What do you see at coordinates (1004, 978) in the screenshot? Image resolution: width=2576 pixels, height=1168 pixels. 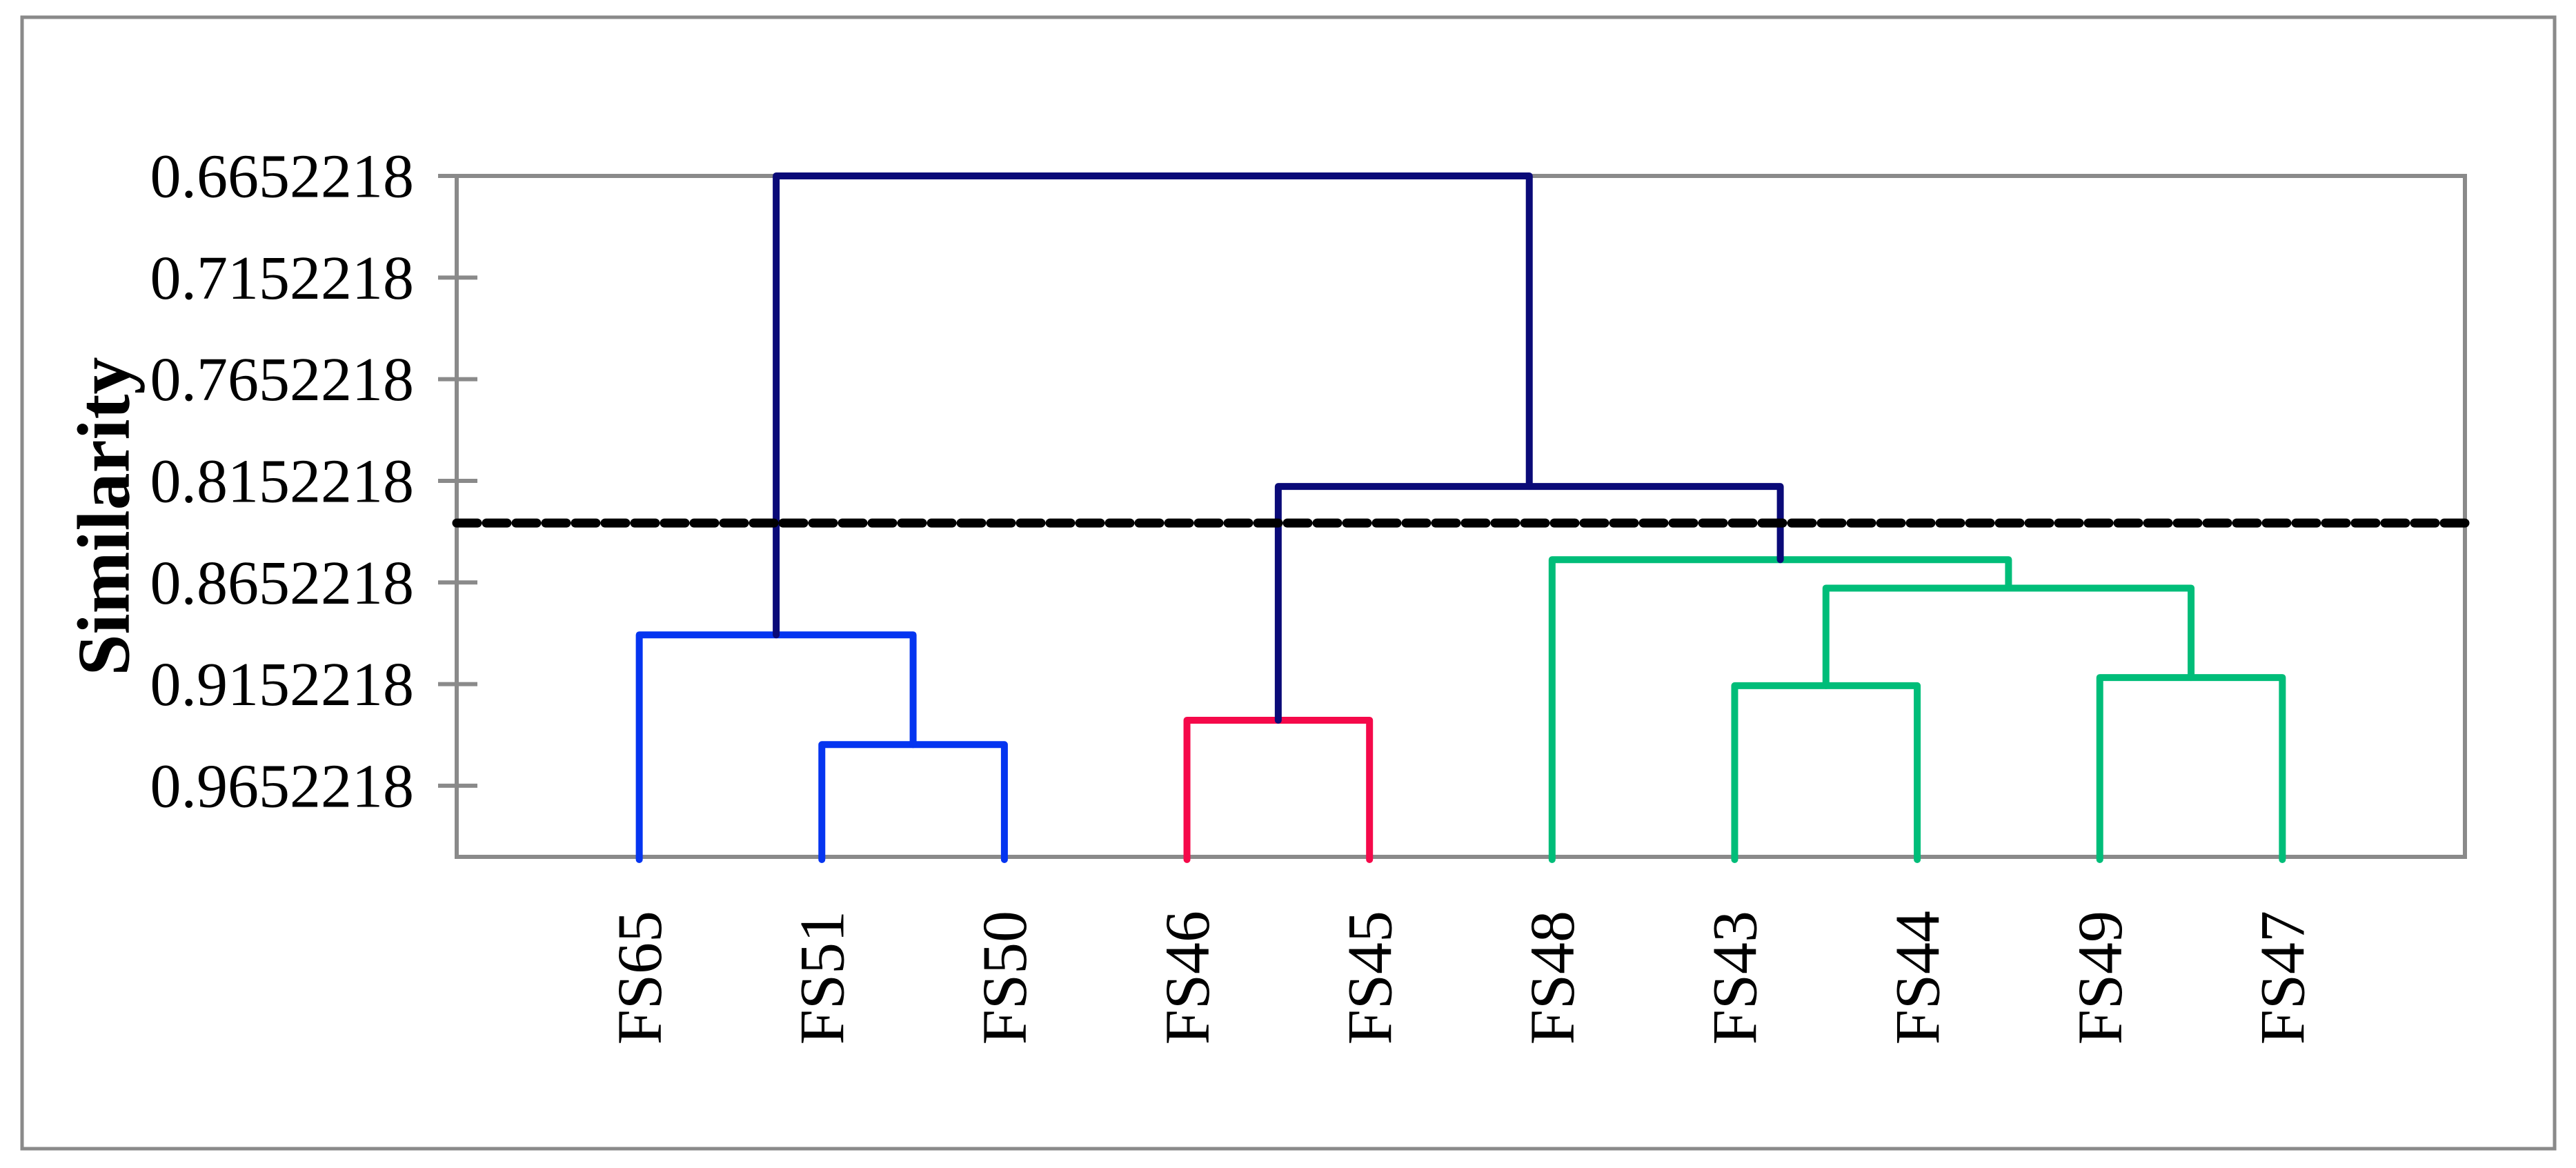 I see `leaf-label: FS50` at bounding box center [1004, 978].